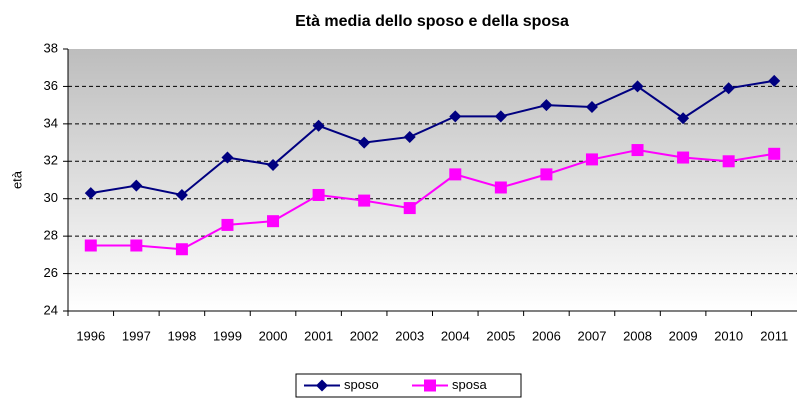  Describe the element at coordinates (592, 335) in the screenshot. I see `x-tick-label: 2007` at that location.